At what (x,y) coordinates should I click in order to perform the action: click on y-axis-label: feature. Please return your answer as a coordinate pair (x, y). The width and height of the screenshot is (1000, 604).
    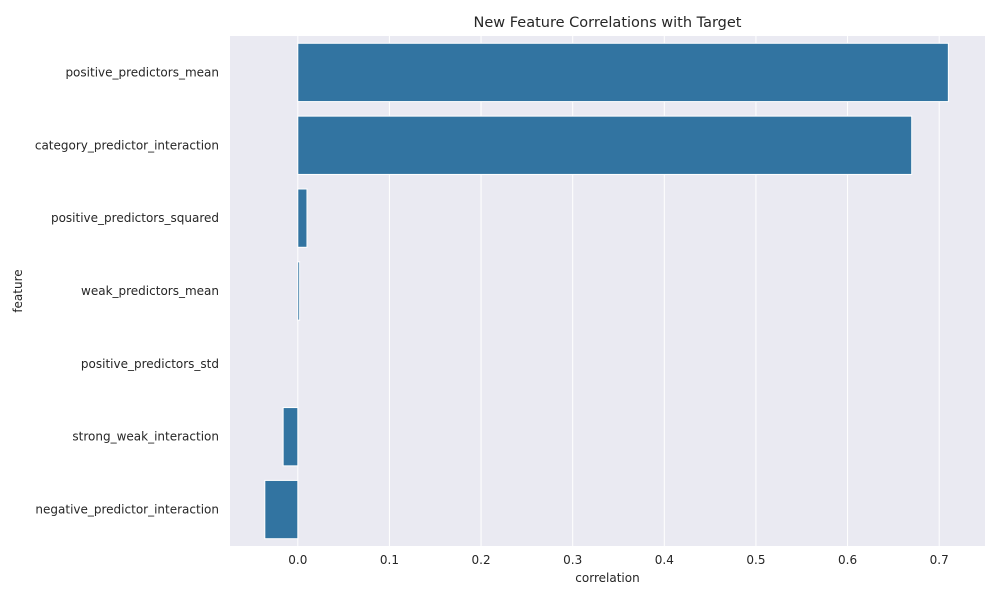
    Looking at the image, I should click on (18, 290).